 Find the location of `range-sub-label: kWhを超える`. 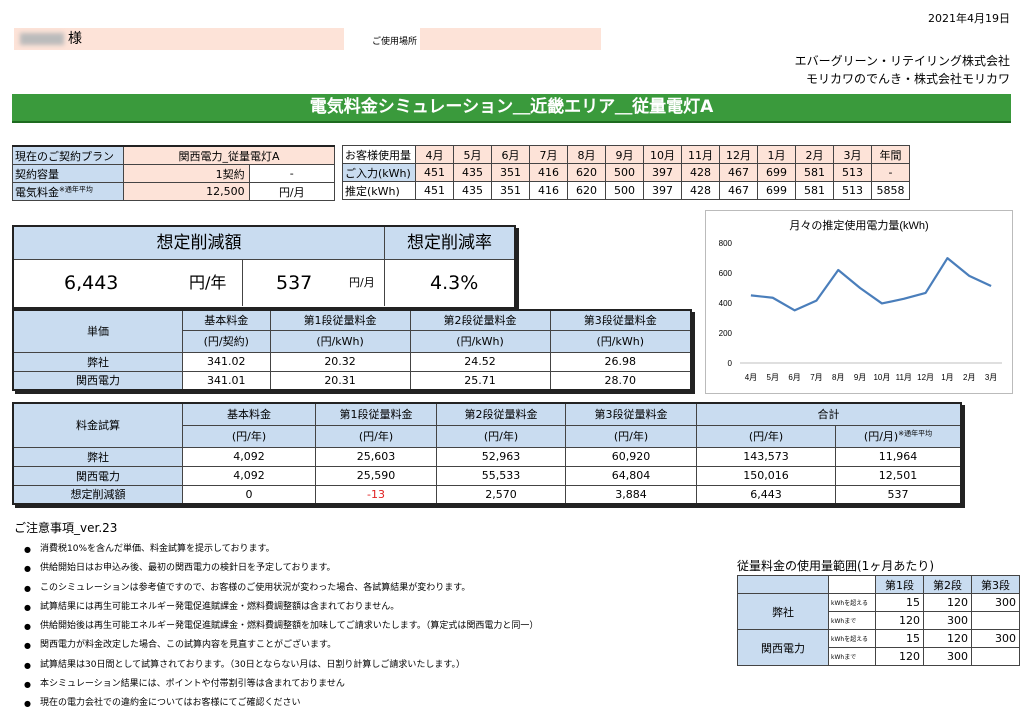

range-sub-label: kWhを超える is located at coordinates (852, 602).